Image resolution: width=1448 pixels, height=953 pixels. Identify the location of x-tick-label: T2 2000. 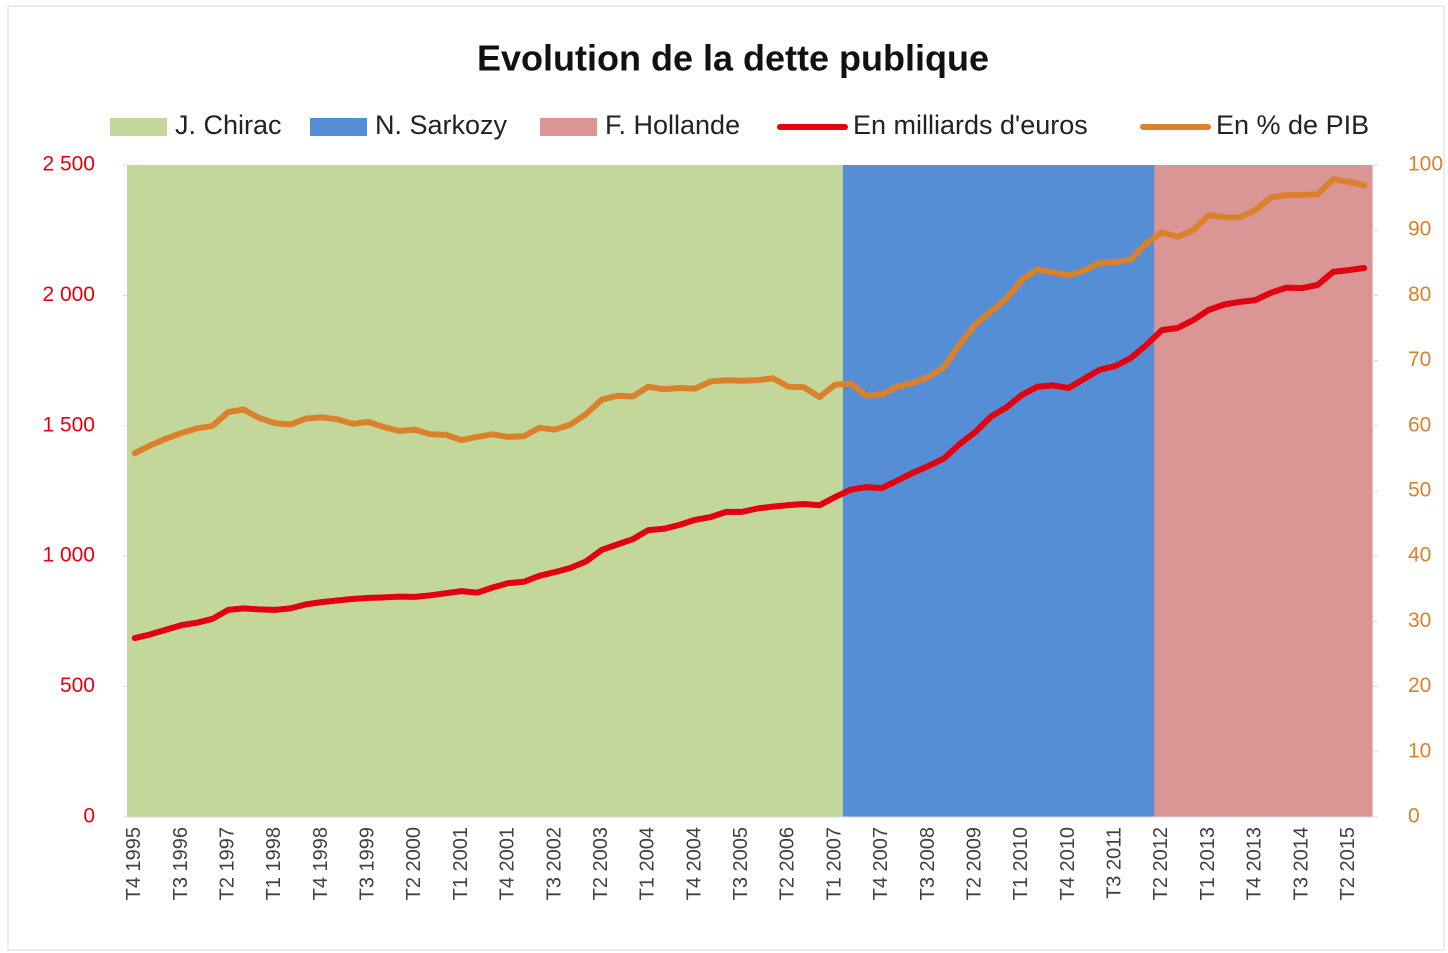
(414, 863).